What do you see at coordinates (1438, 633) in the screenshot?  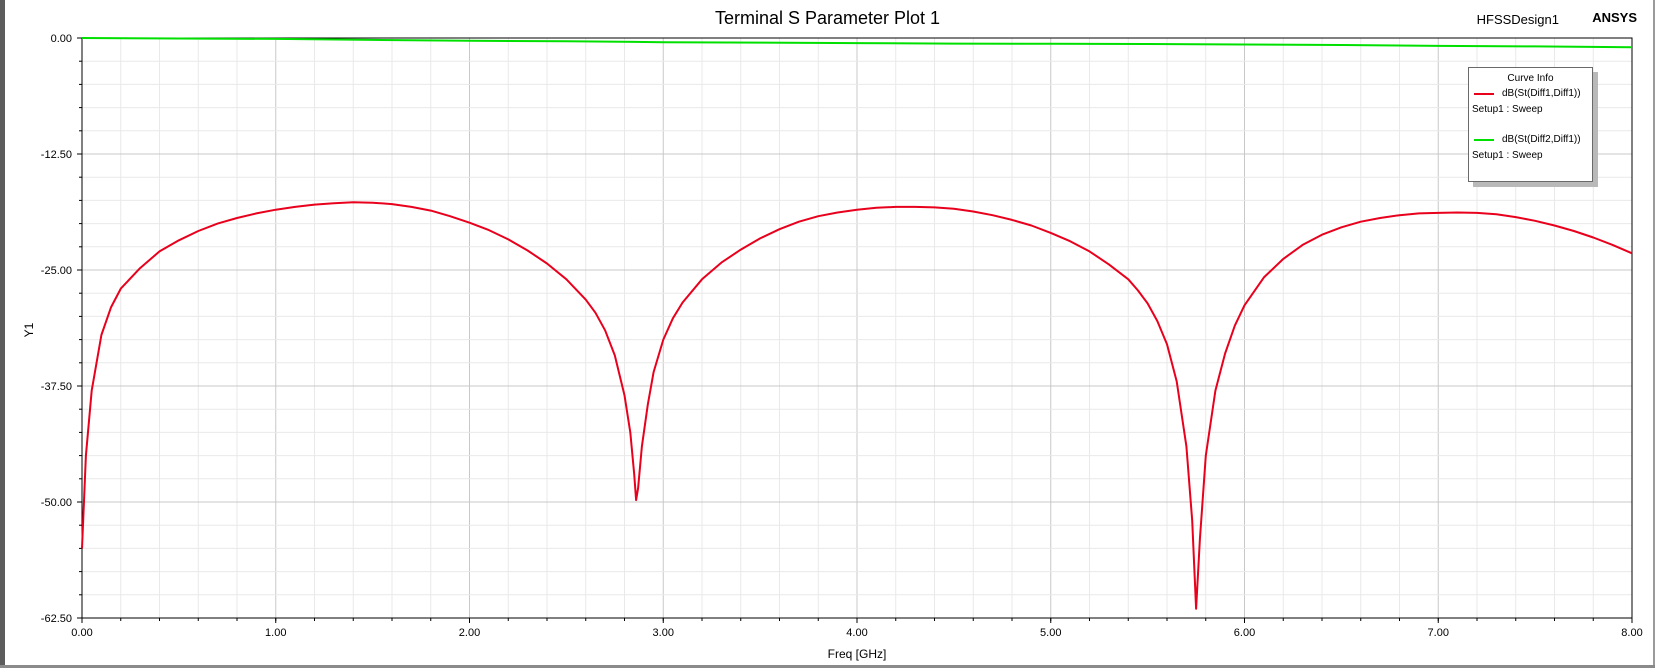 I see `x-tick-label: 7.00` at bounding box center [1438, 633].